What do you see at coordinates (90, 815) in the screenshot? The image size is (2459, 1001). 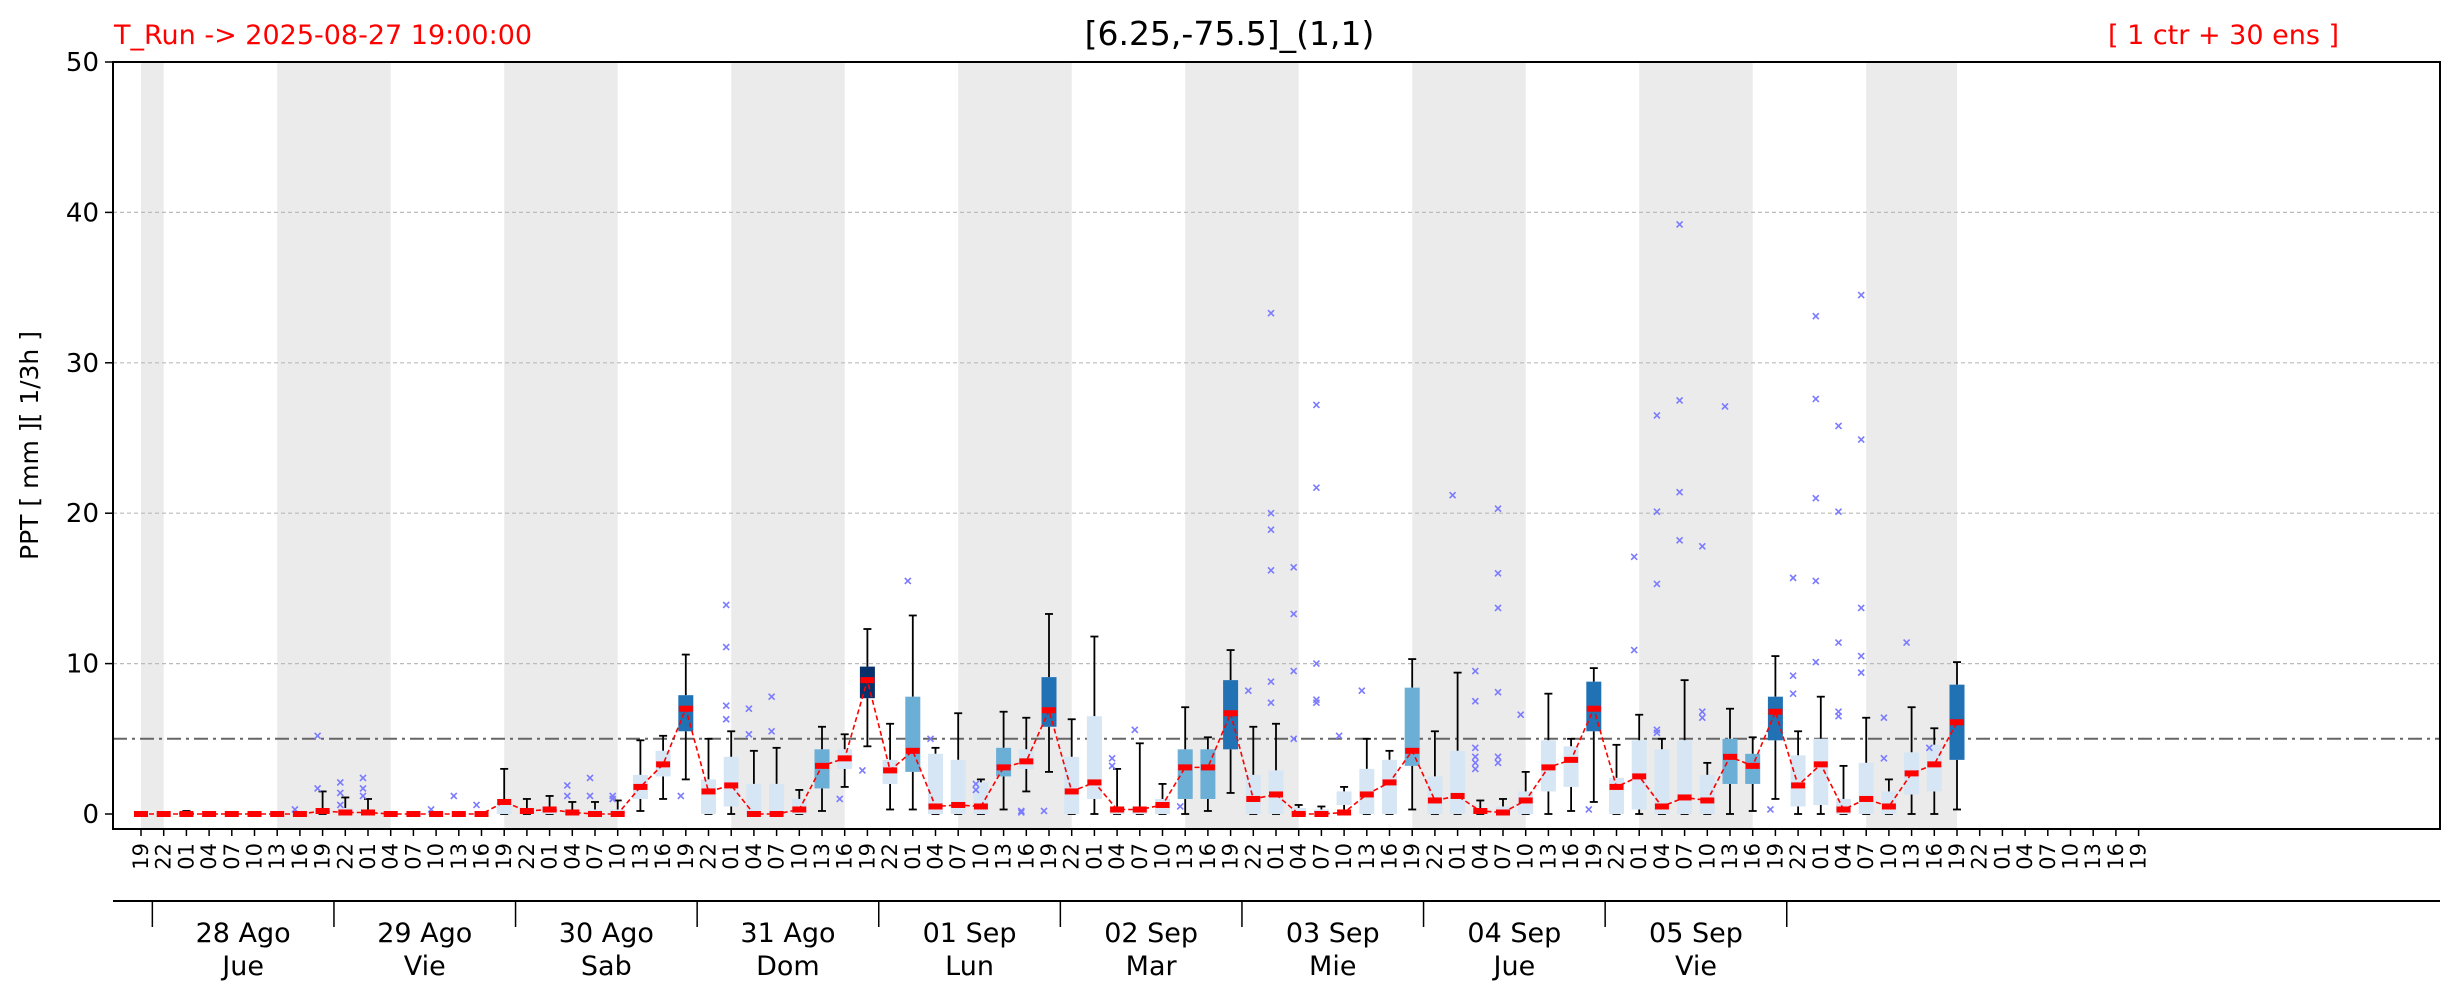 I see `y-tick-label: 0` at bounding box center [90, 815].